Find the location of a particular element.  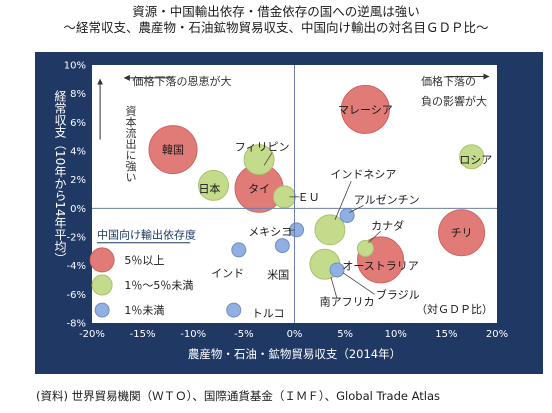

x-tick-label: -5% is located at coordinates (243, 334).